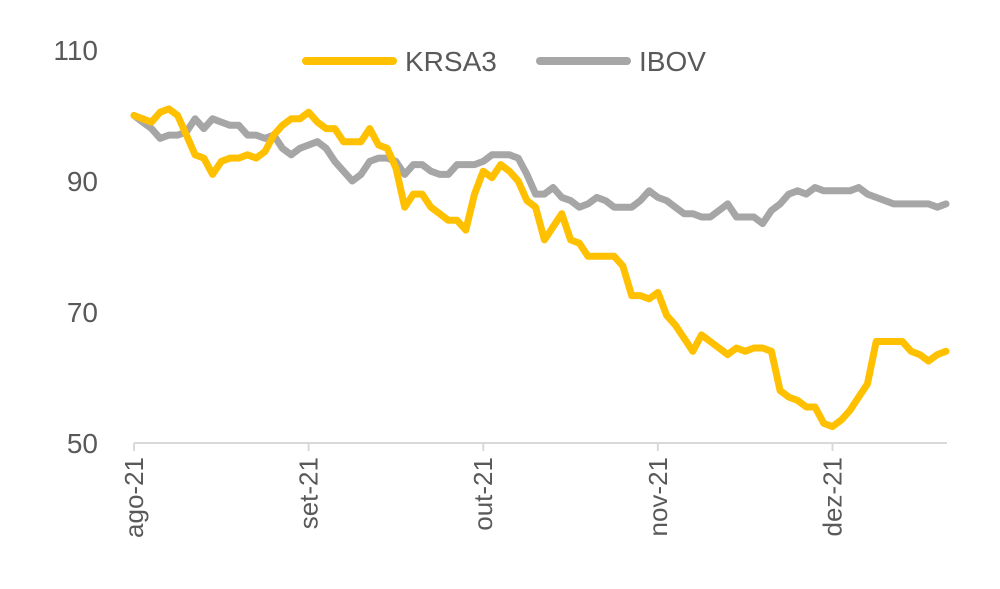  I want to click on y-tick-label: 110, so click(75, 50).